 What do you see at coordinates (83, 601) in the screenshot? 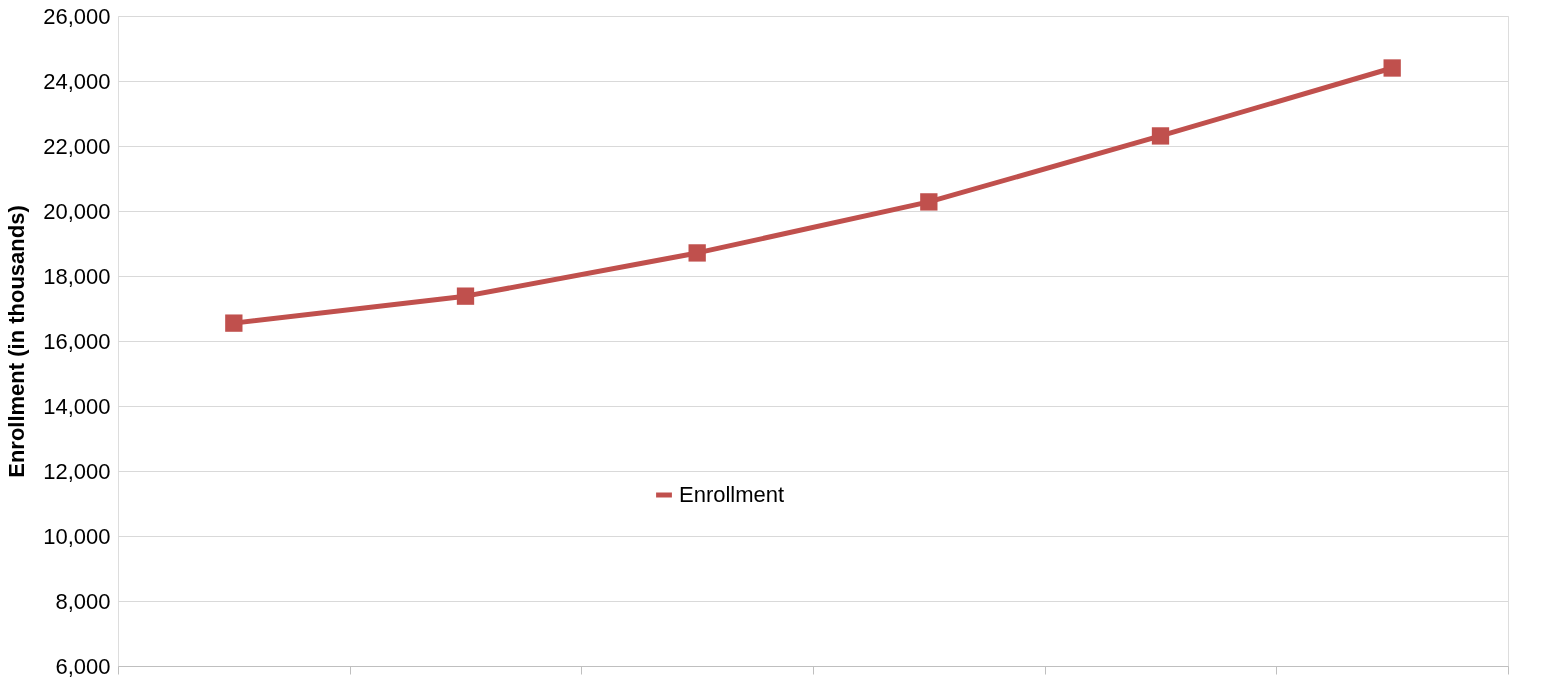
I see `y-tick-label: 8,000` at bounding box center [83, 601].